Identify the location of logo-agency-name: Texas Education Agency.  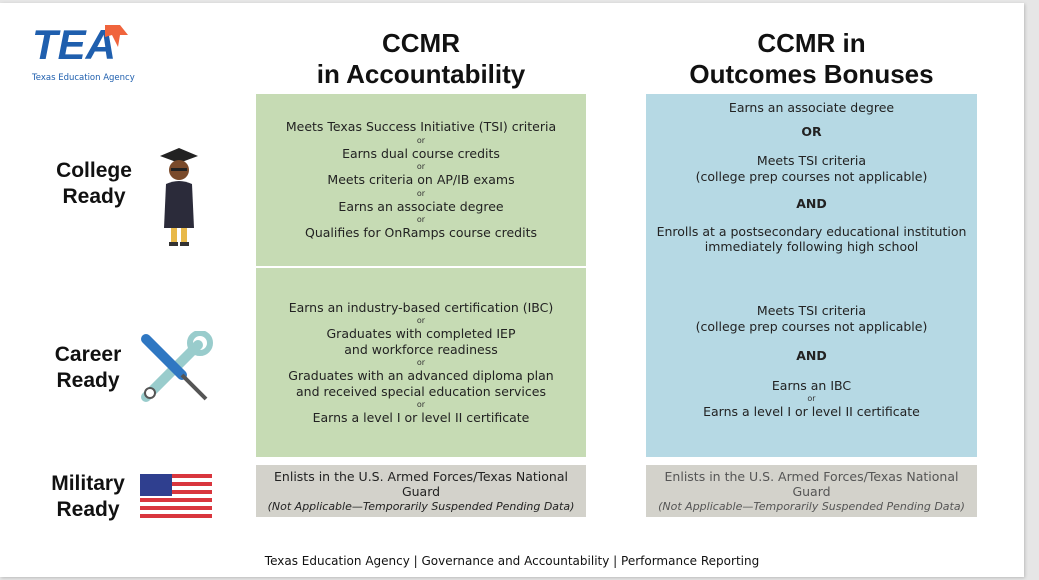
(83, 78).